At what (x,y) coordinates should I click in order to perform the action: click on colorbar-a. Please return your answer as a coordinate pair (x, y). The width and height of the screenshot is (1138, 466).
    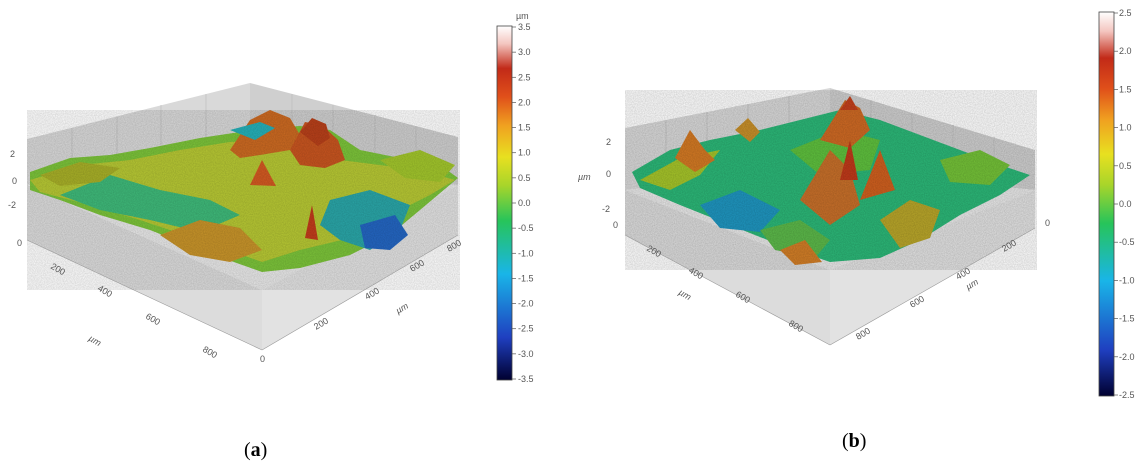
    Looking at the image, I should click on (504, 203).